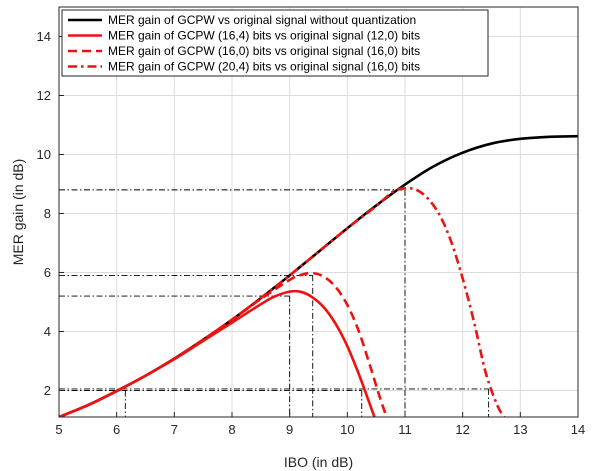  What do you see at coordinates (18, 212) in the screenshot?
I see `y-axis-label: MER gain (in dB)` at bounding box center [18, 212].